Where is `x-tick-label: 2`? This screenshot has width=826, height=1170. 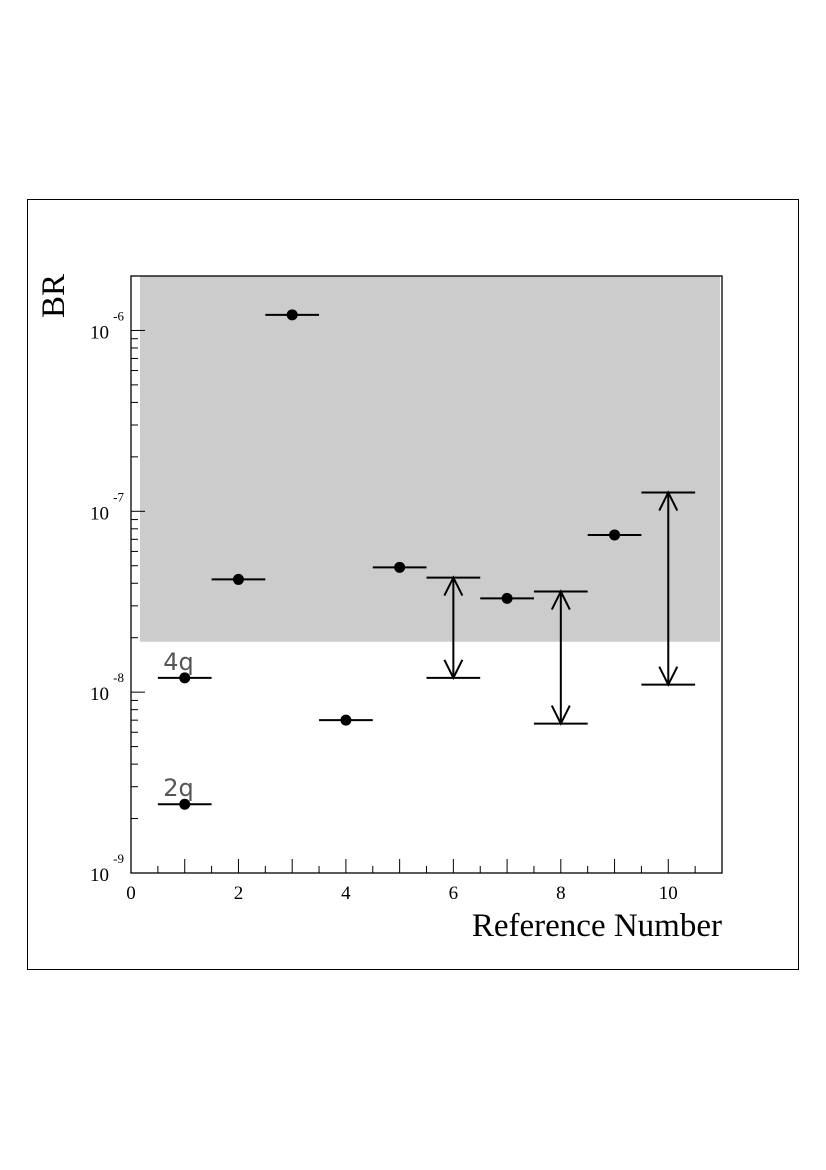
x-tick-label: 2 is located at coordinates (239, 893).